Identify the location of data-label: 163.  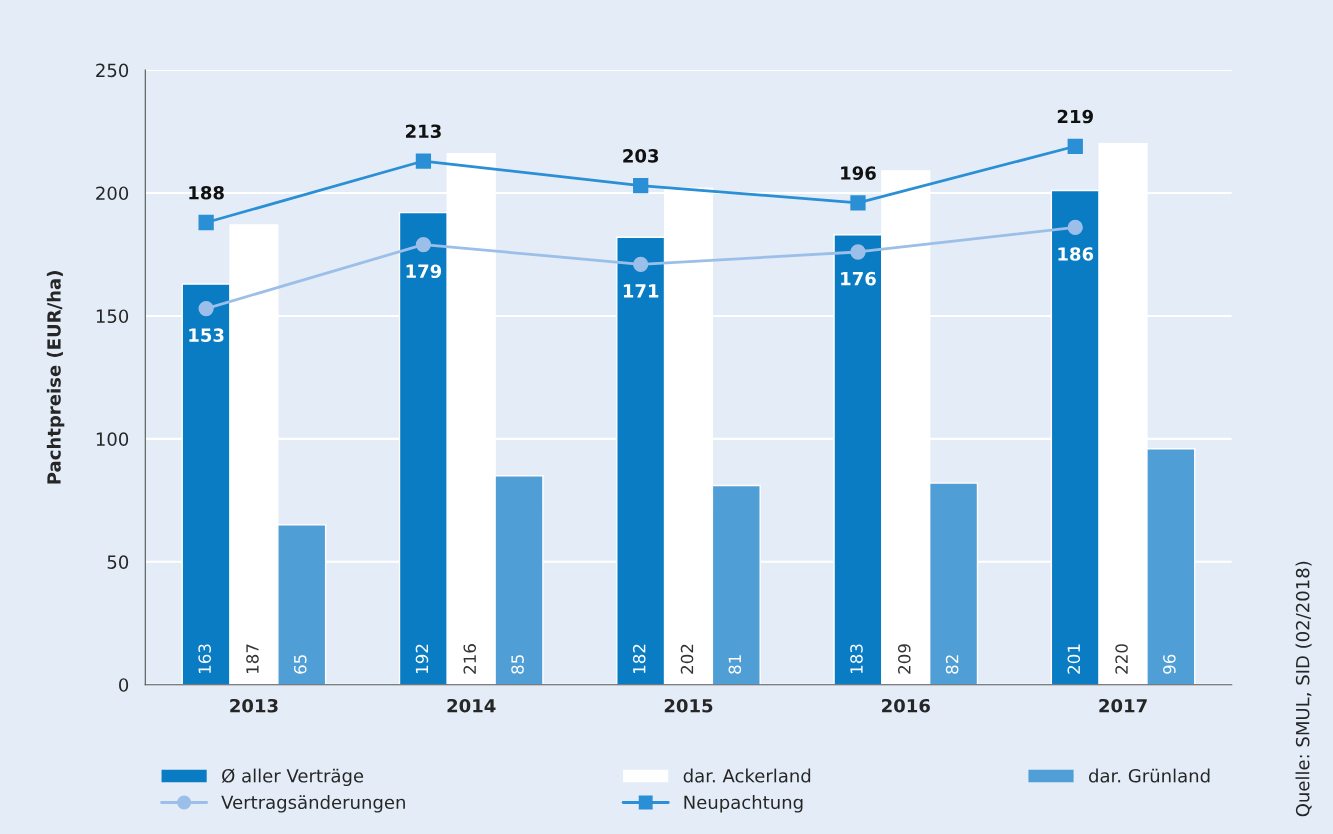
(204, 659).